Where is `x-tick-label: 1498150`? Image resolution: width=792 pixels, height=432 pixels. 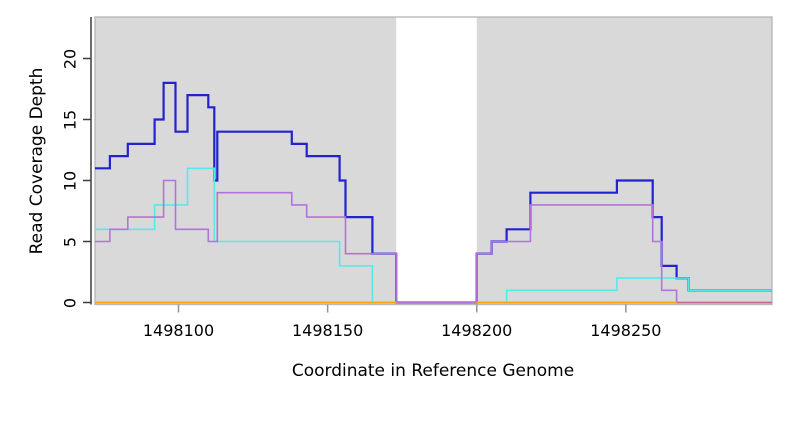
x-tick-label: 1498150 is located at coordinates (327, 330).